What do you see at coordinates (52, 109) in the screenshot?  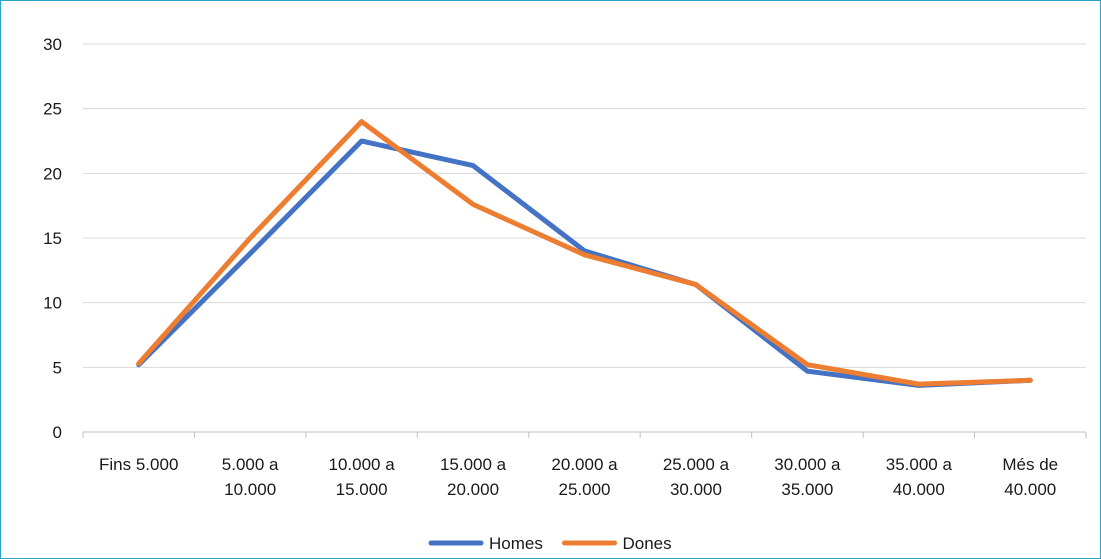 I see `y-tick-label: 25` at bounding box center [52, 109].